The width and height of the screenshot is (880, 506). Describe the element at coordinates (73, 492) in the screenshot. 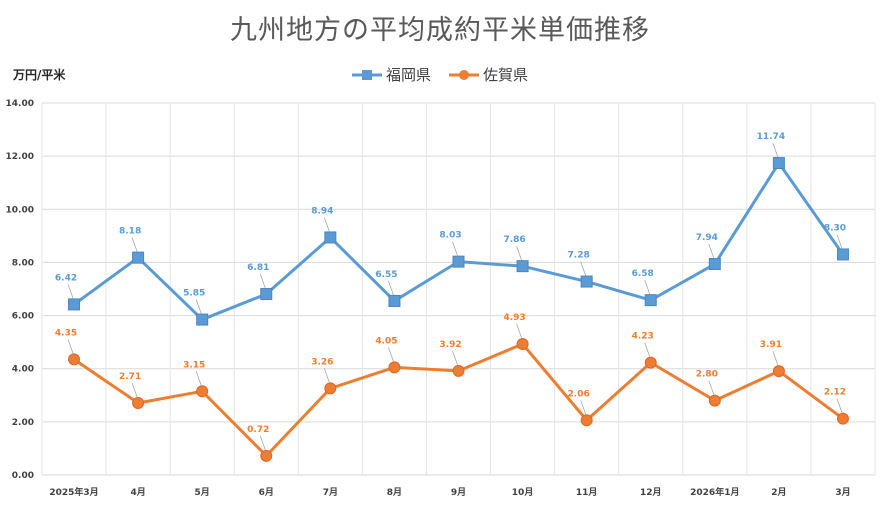

I see `x-tick-label: 2025年3月` at that location.